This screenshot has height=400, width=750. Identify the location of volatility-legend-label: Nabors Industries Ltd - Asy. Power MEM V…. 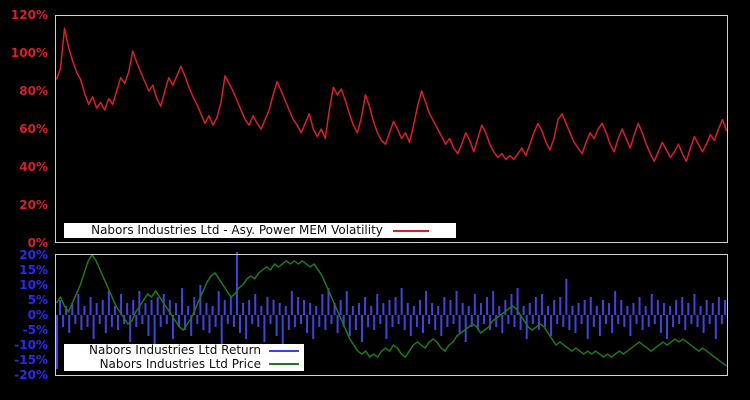
(237, 230).